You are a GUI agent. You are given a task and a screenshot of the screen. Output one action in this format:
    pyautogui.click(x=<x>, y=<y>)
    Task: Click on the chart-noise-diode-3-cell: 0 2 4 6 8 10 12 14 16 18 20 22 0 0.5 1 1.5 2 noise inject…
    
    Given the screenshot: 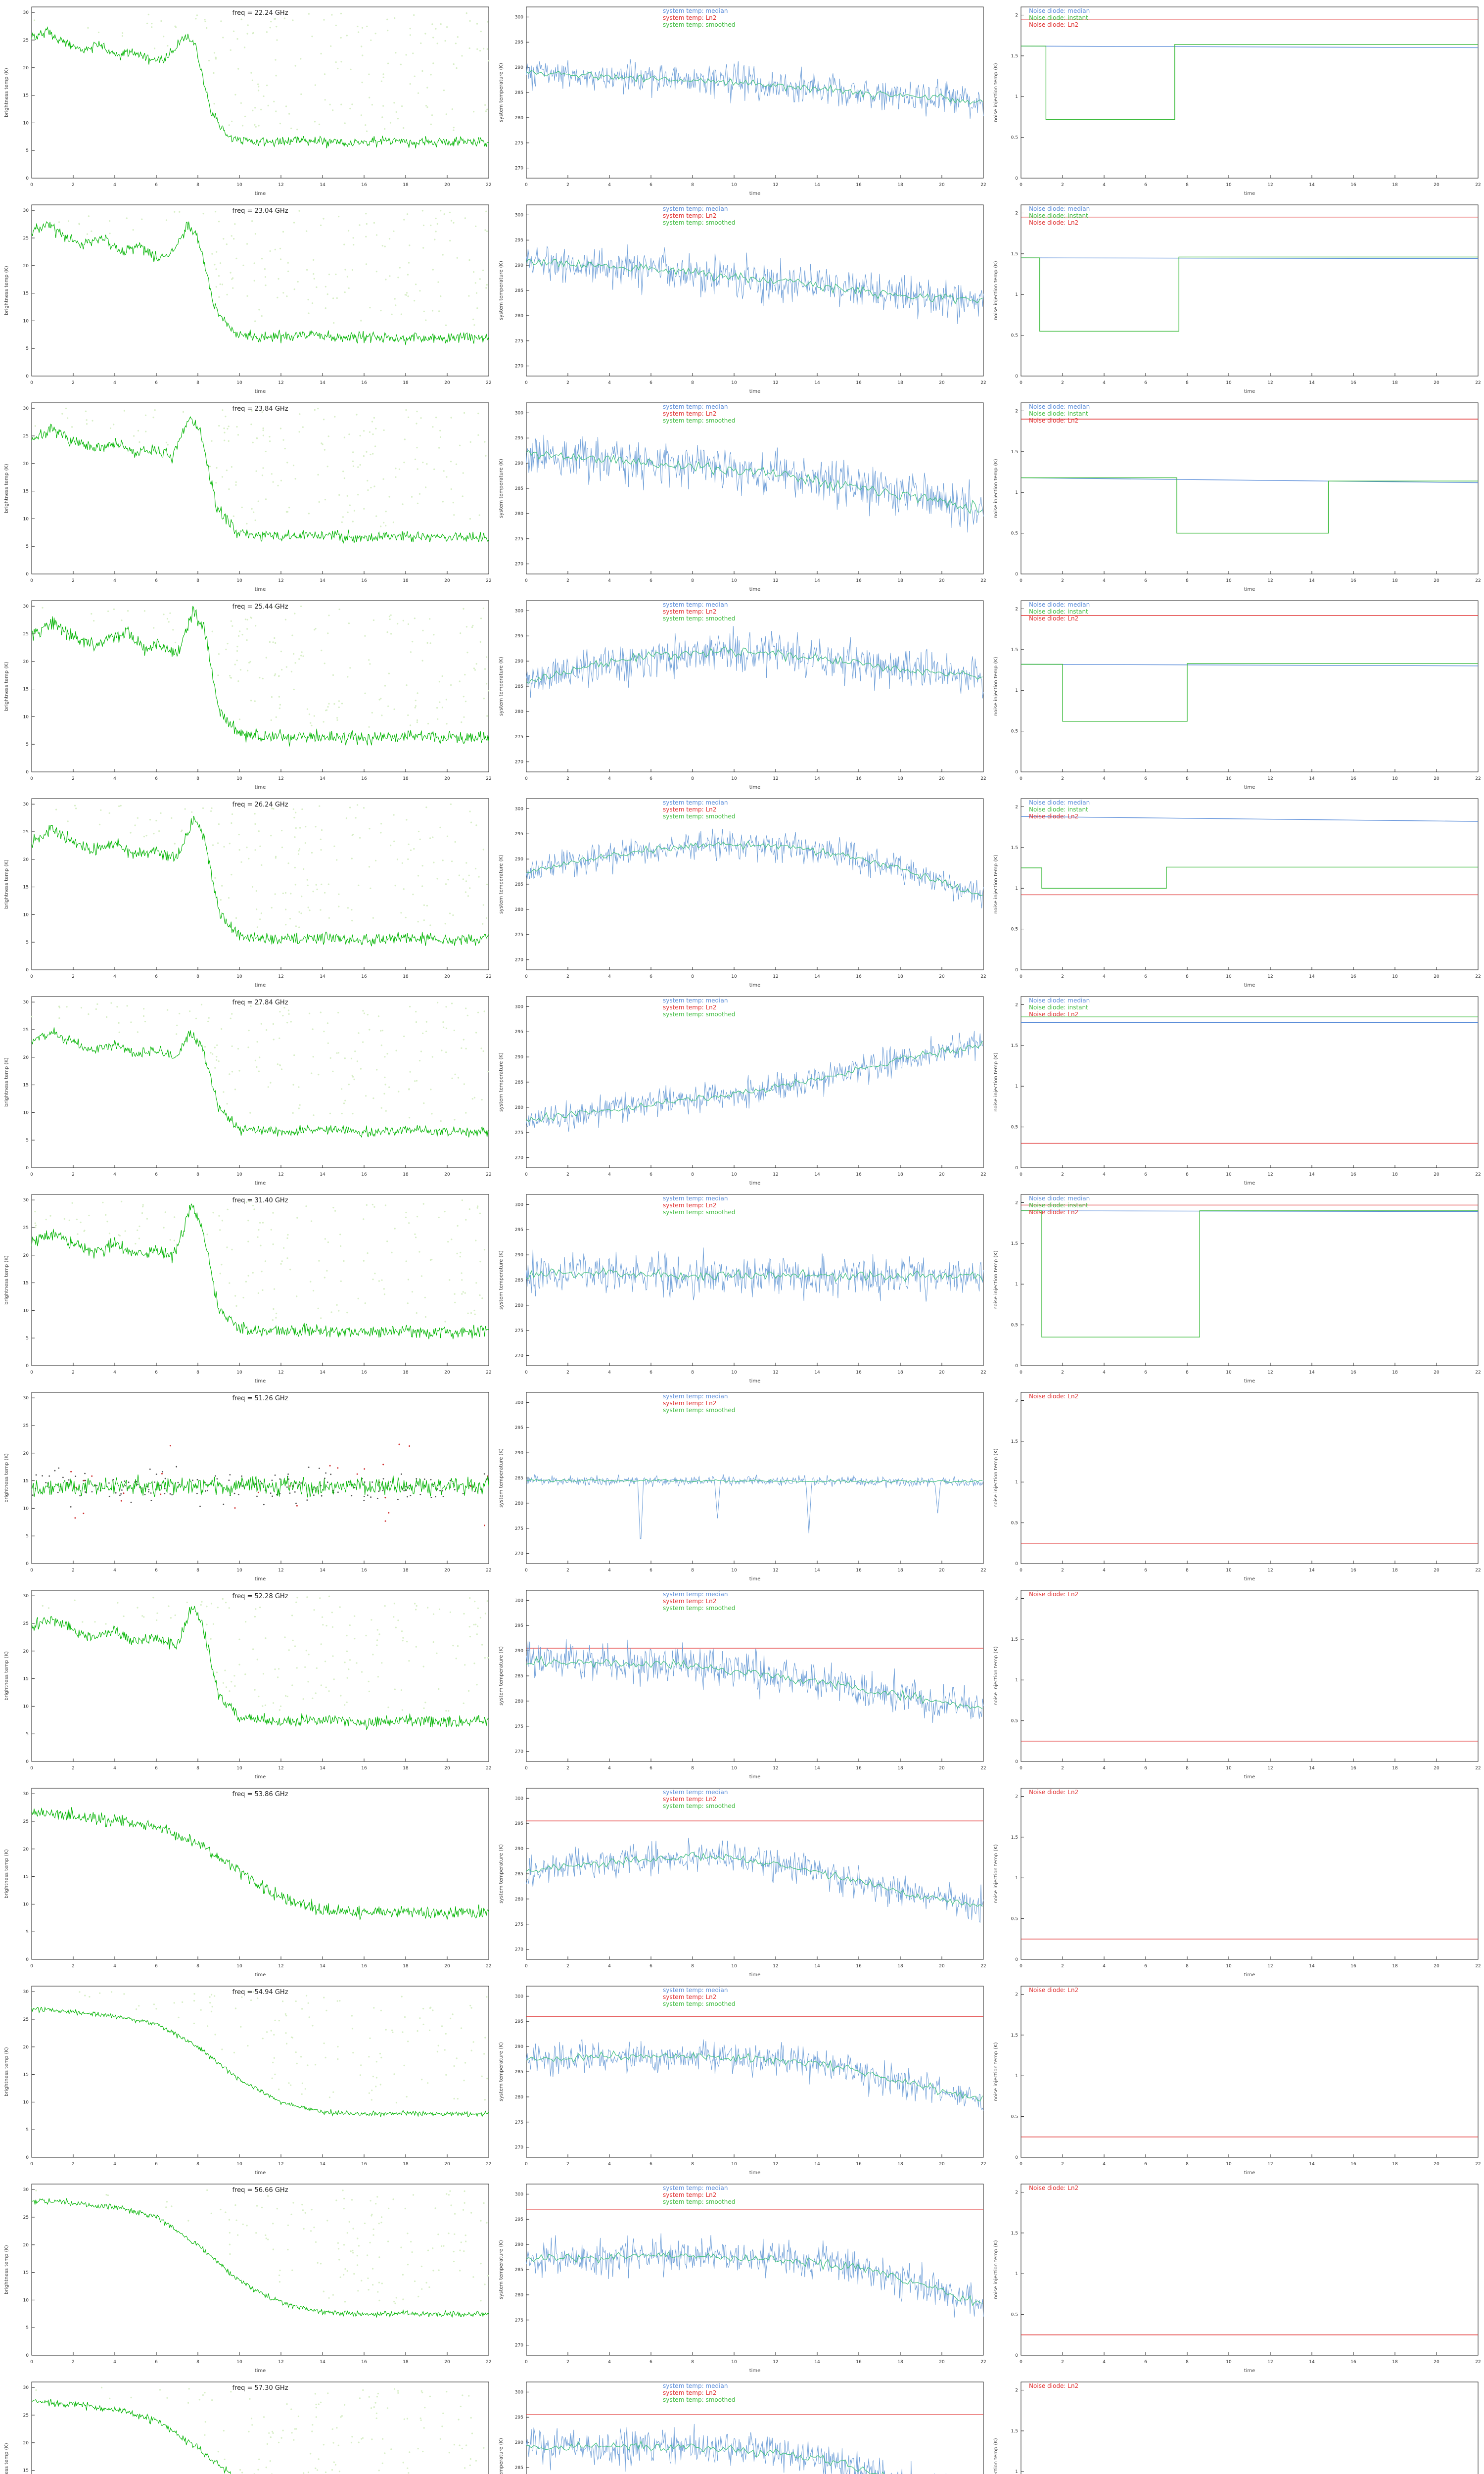 What is the action you would take?
    pyautogui.click(x=1236, y=693)
    